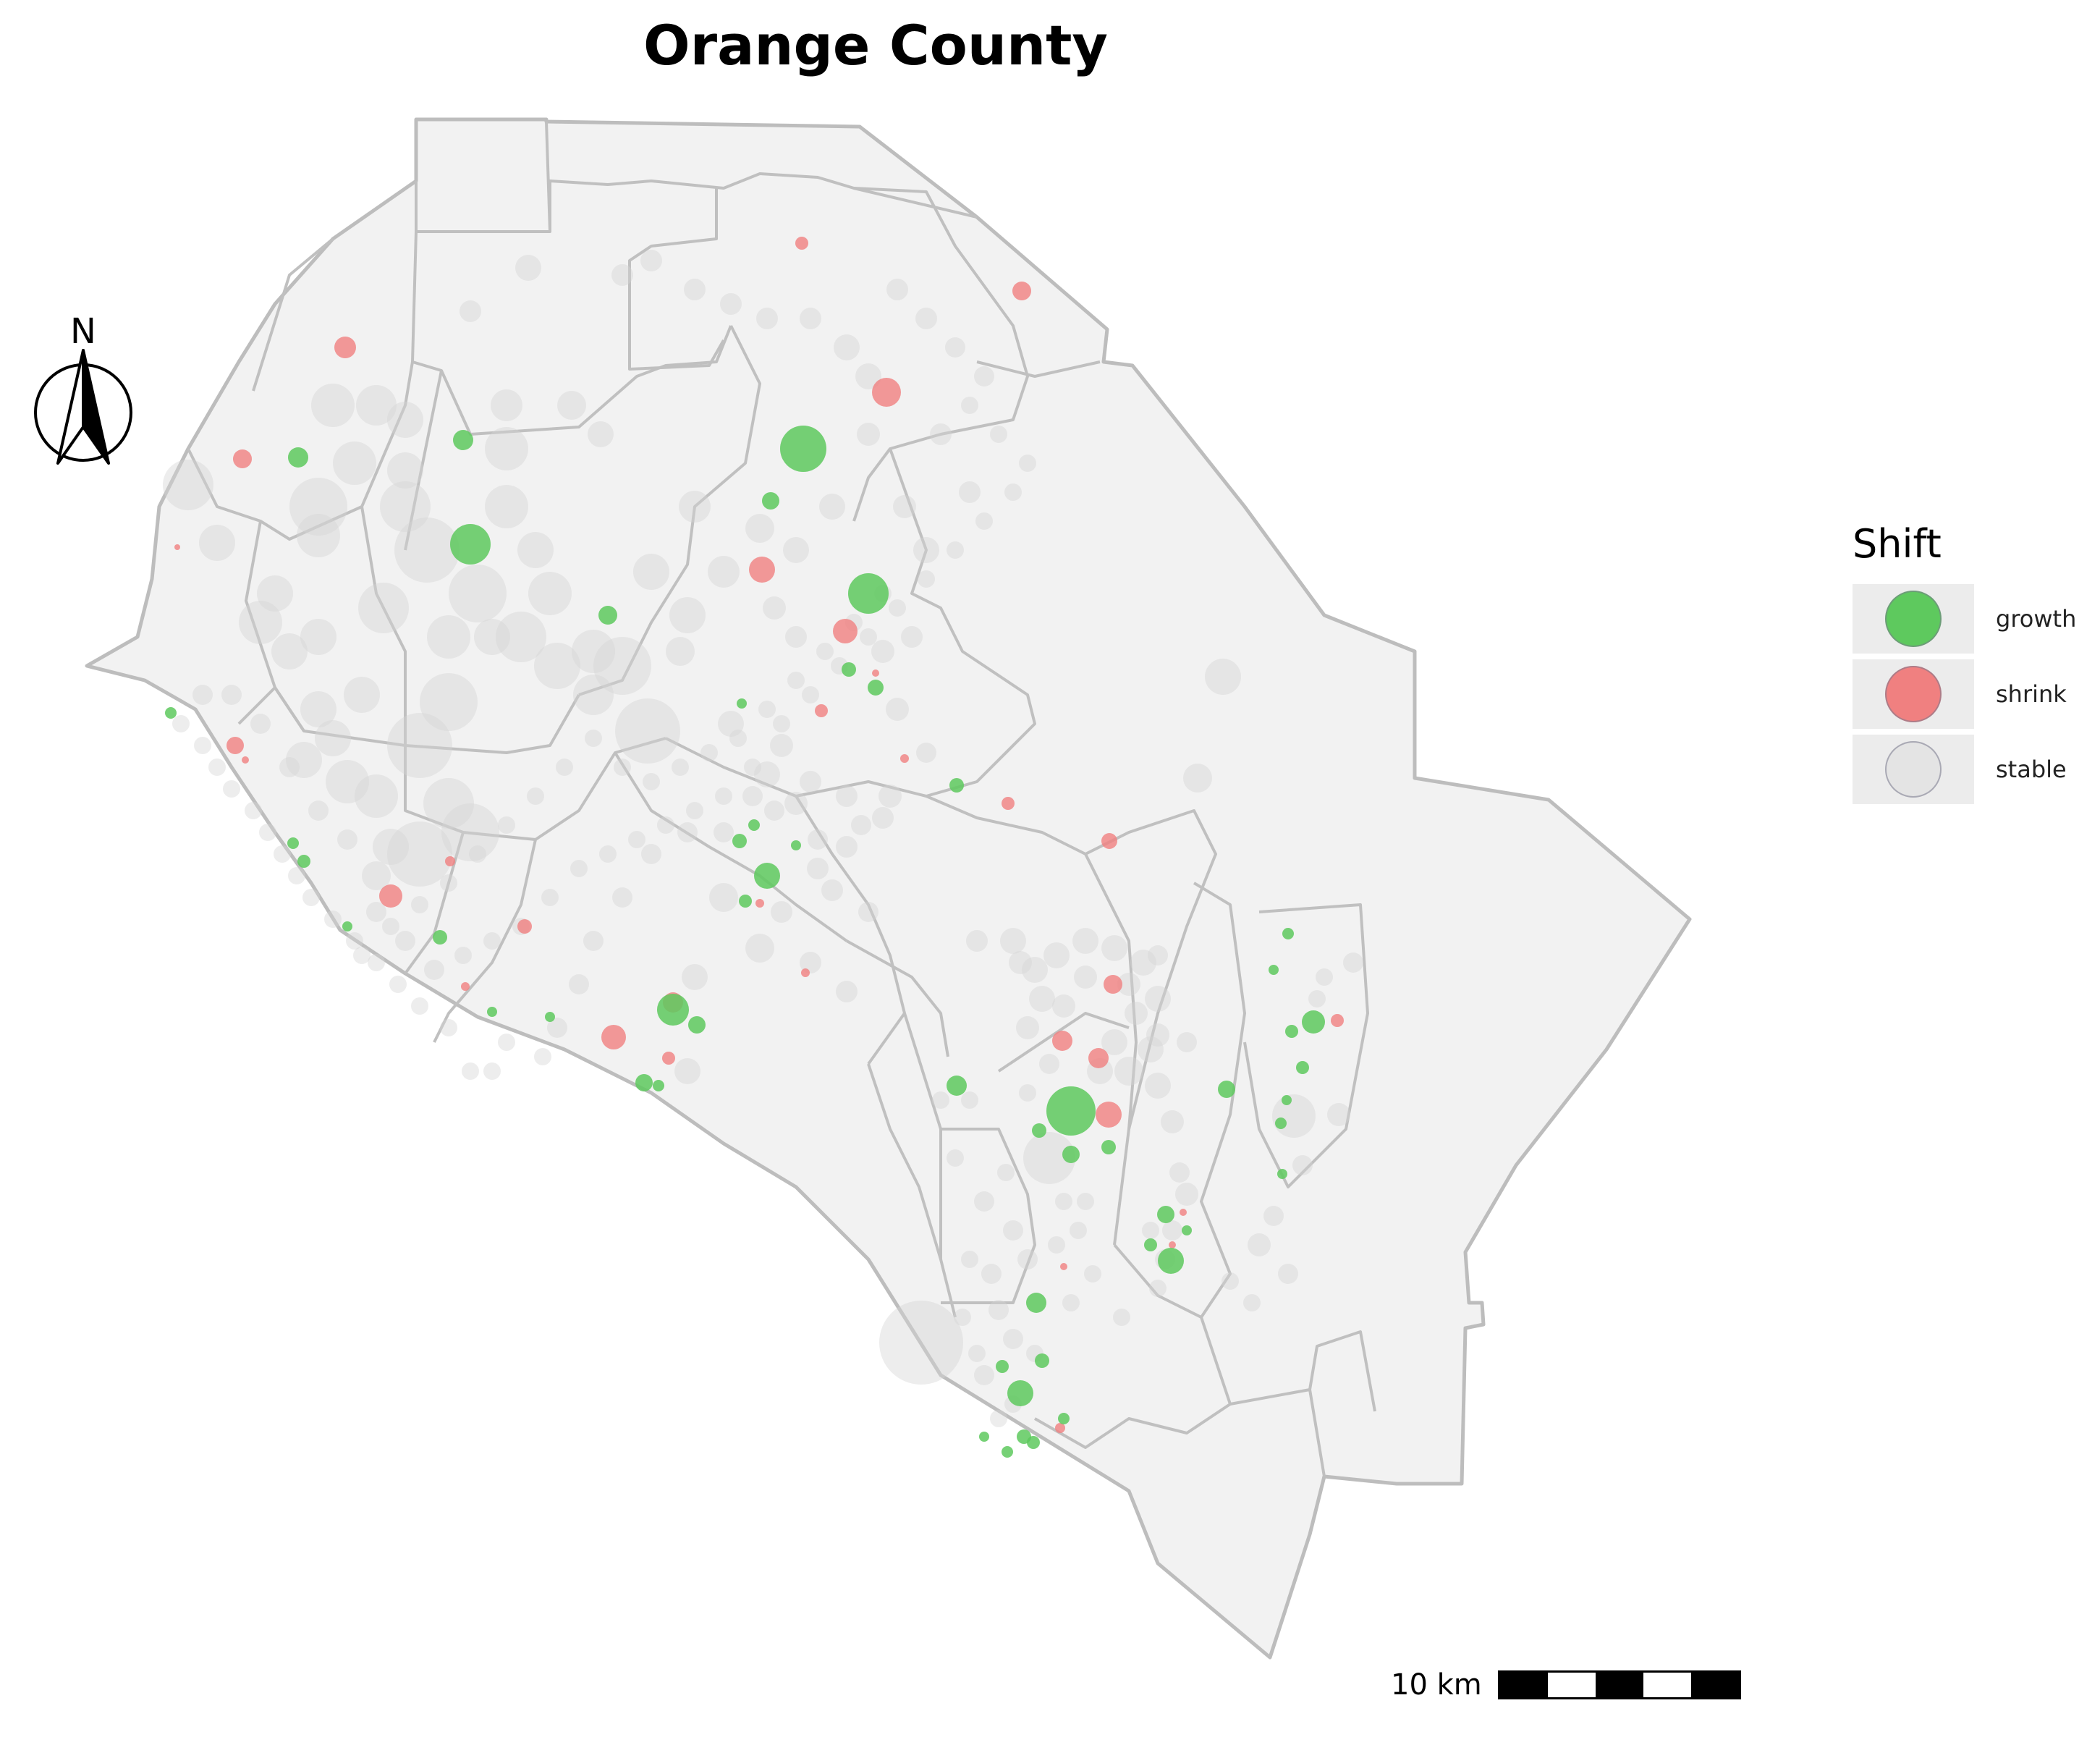  I want to click on shrink-swatch, so click(1913, 694).